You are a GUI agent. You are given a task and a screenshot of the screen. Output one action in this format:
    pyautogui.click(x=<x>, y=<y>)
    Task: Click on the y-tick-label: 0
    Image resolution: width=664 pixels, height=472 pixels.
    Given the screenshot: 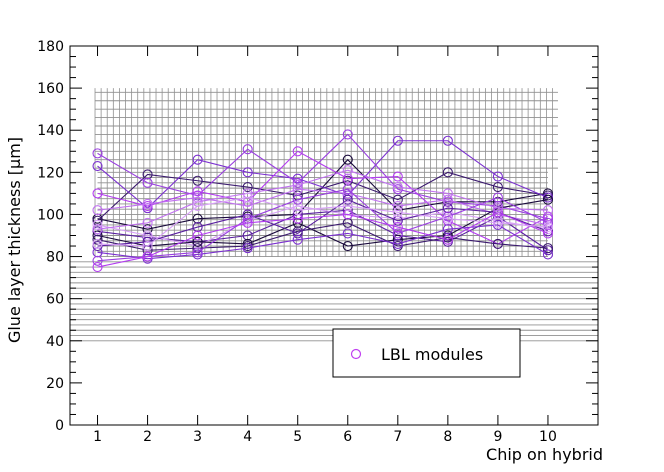 What is the action you would take?
    pyautogui.click(x=59, y=426)
    